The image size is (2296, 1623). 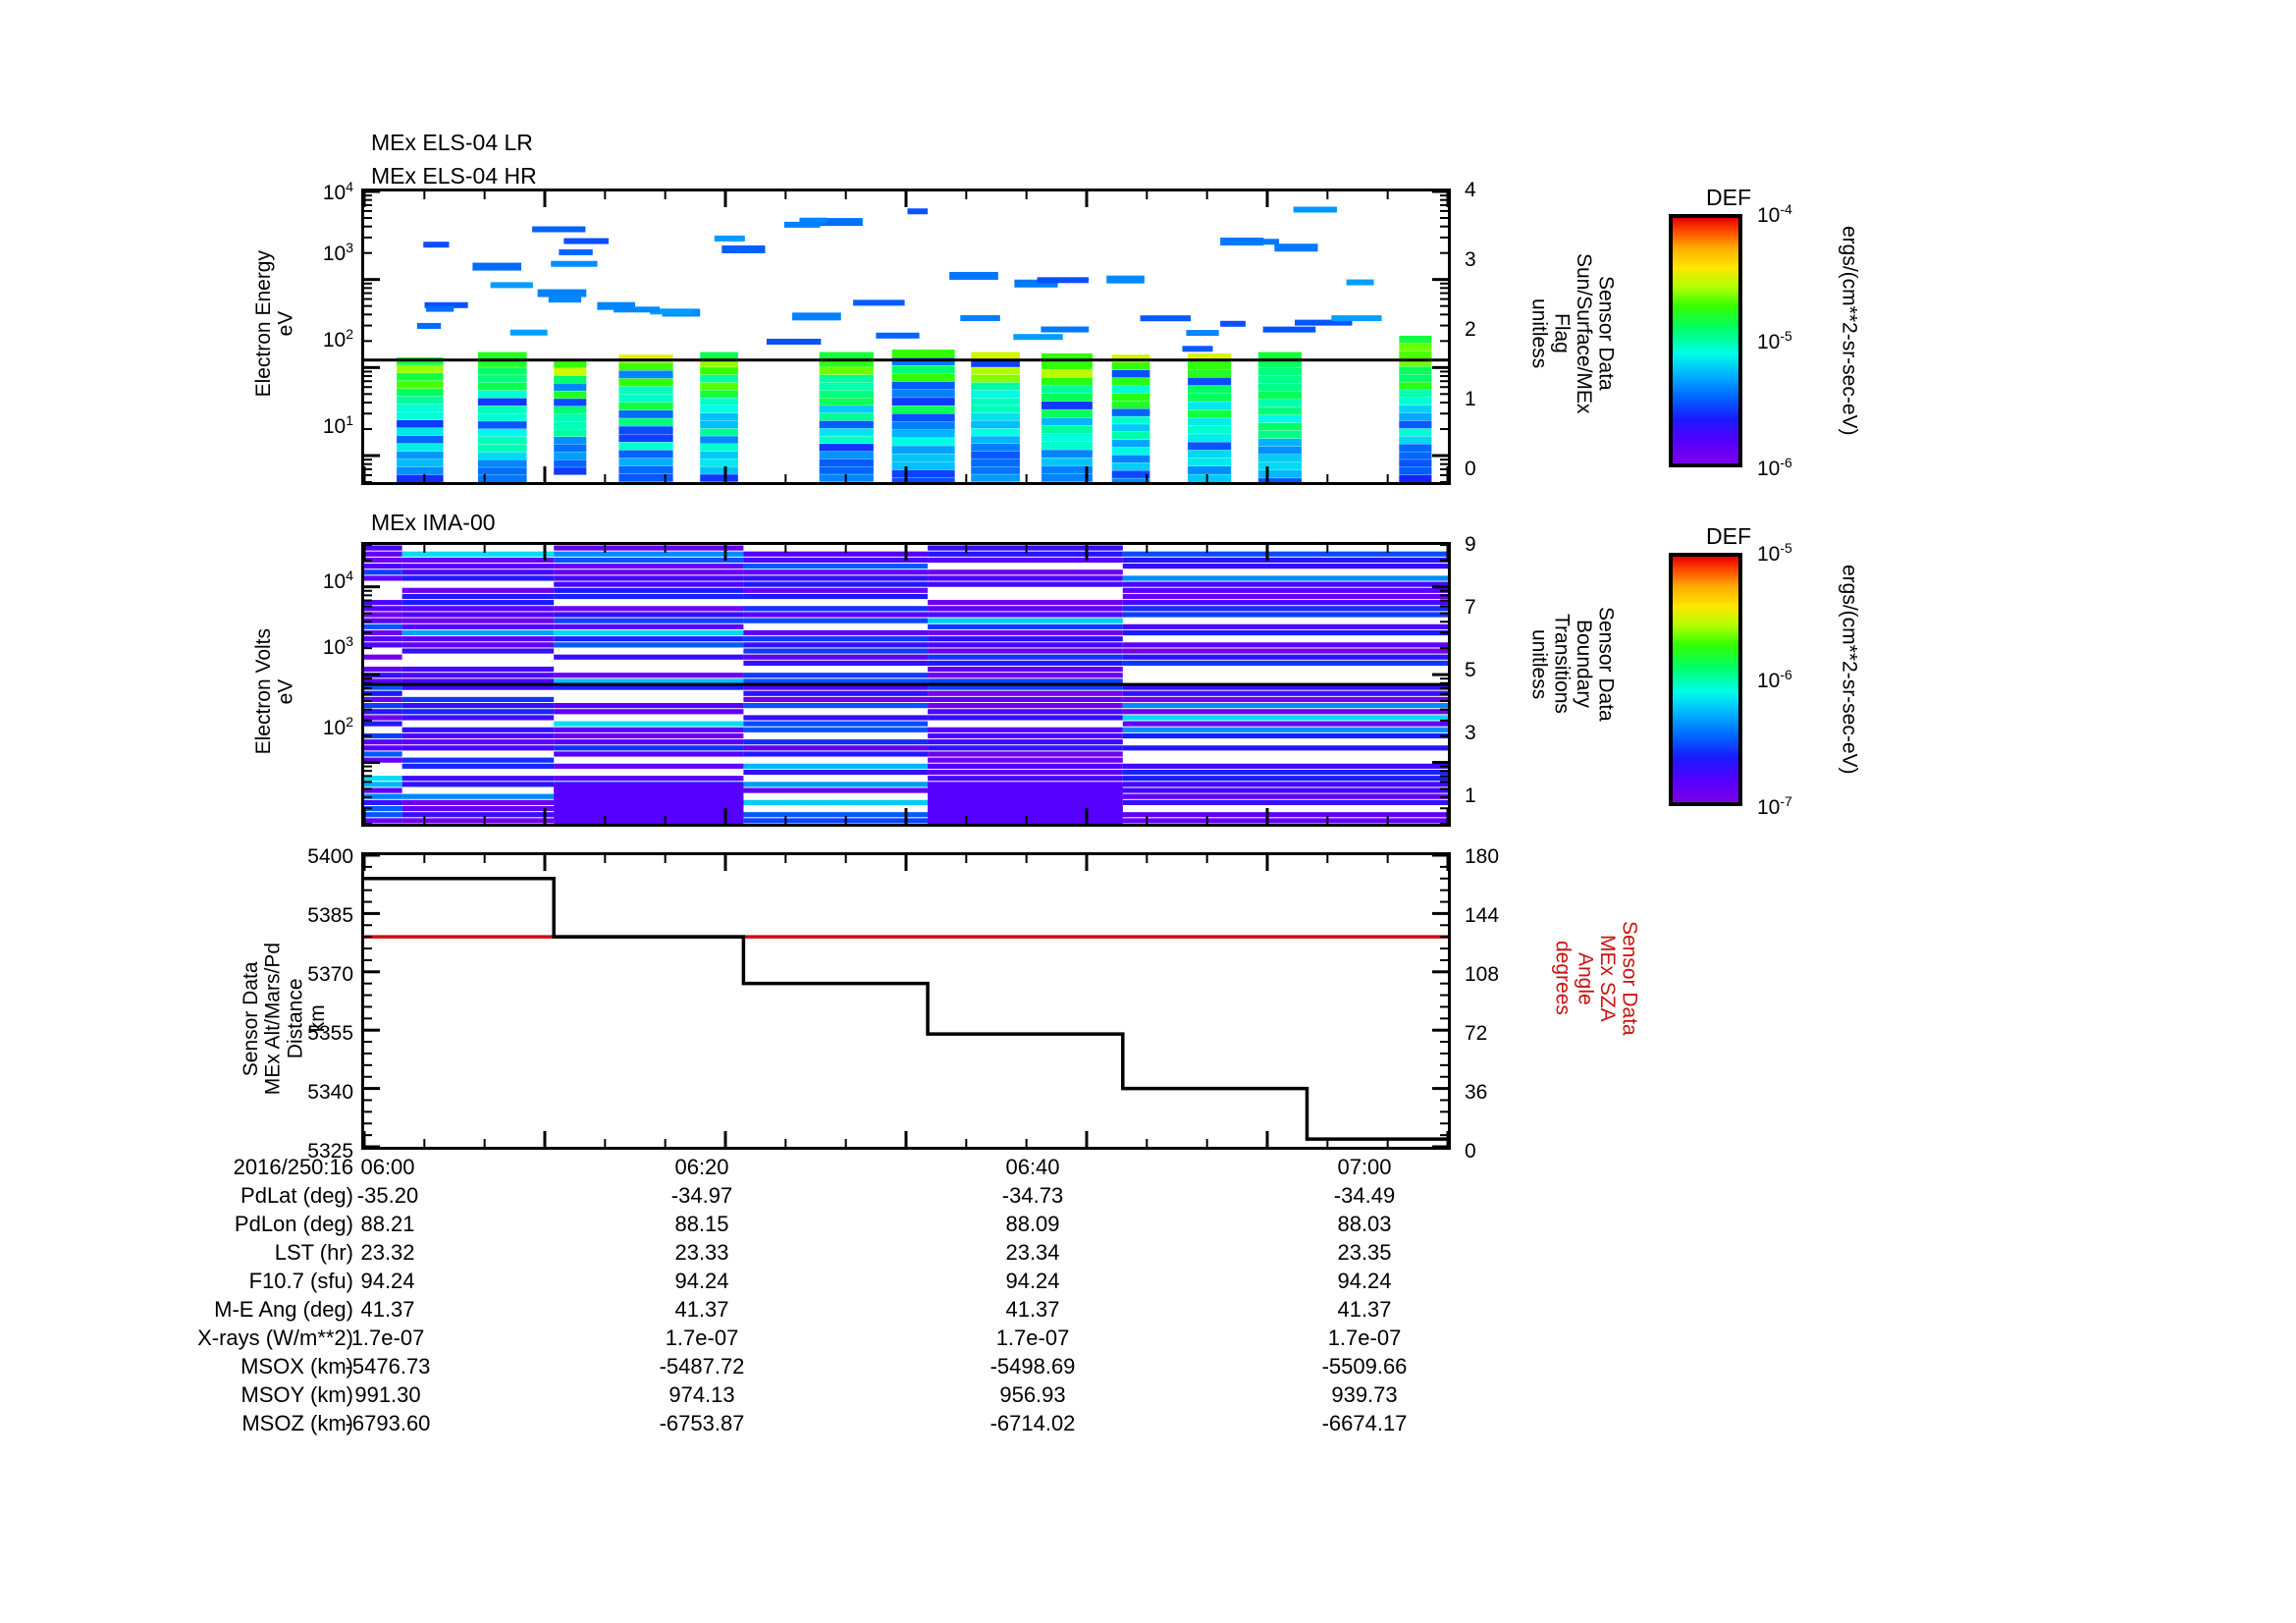 I want to click on p3-rtick-72: 72, so click(x=1476, y=1033).